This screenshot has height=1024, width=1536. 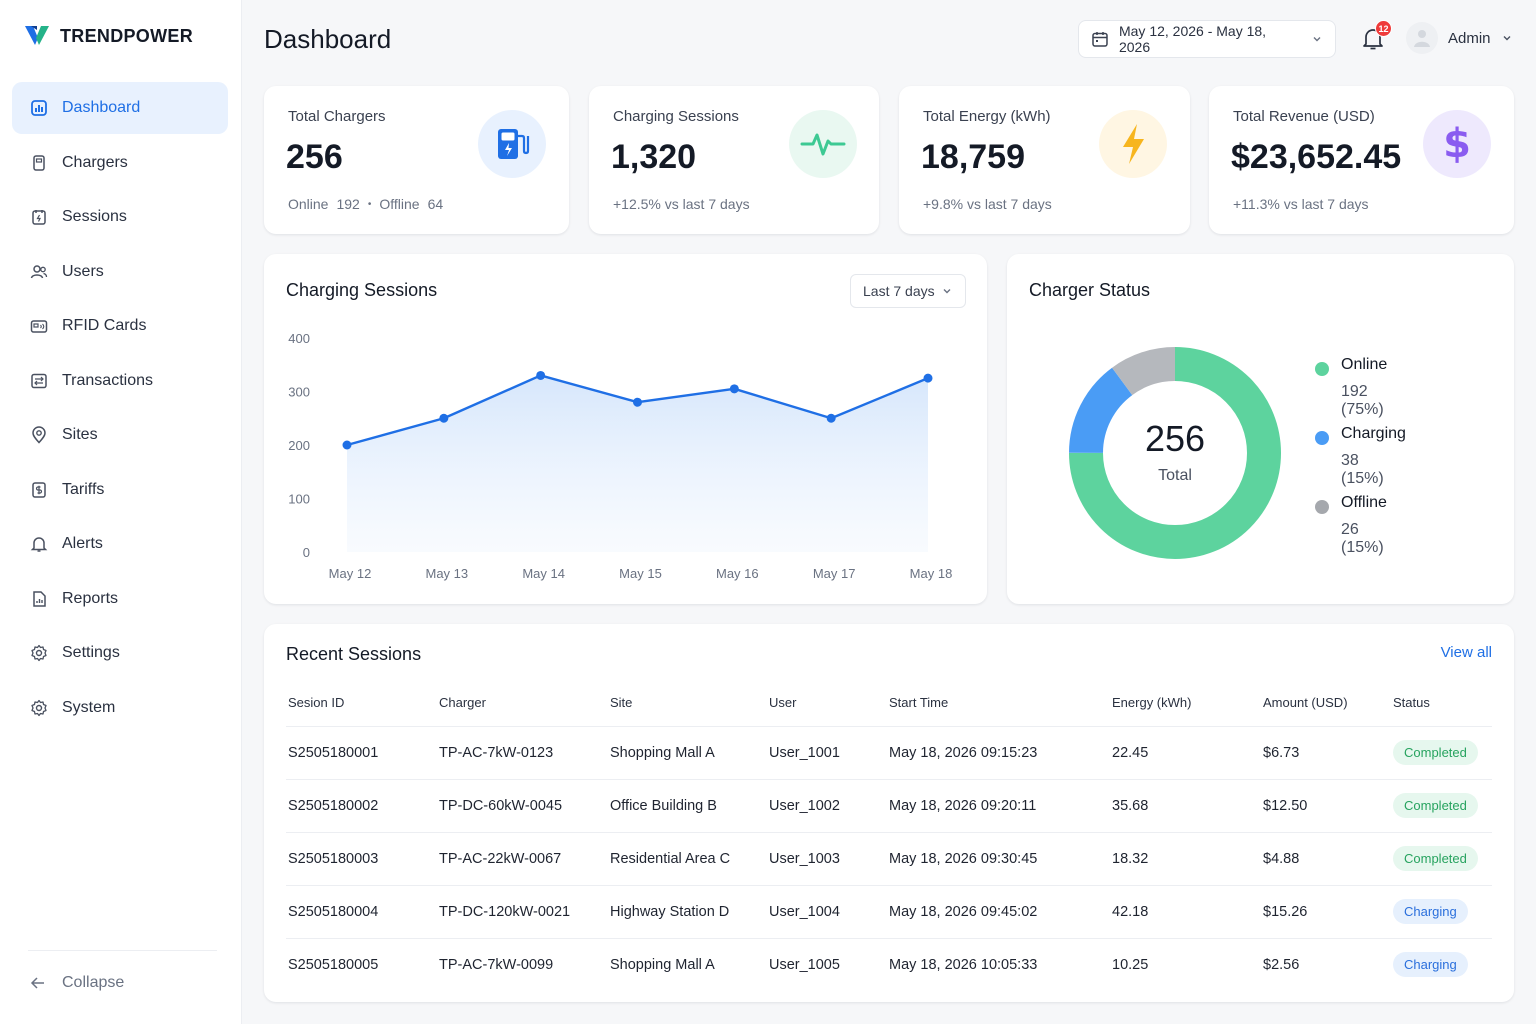 I want to click on users-icon, so click(x=39, y=272).